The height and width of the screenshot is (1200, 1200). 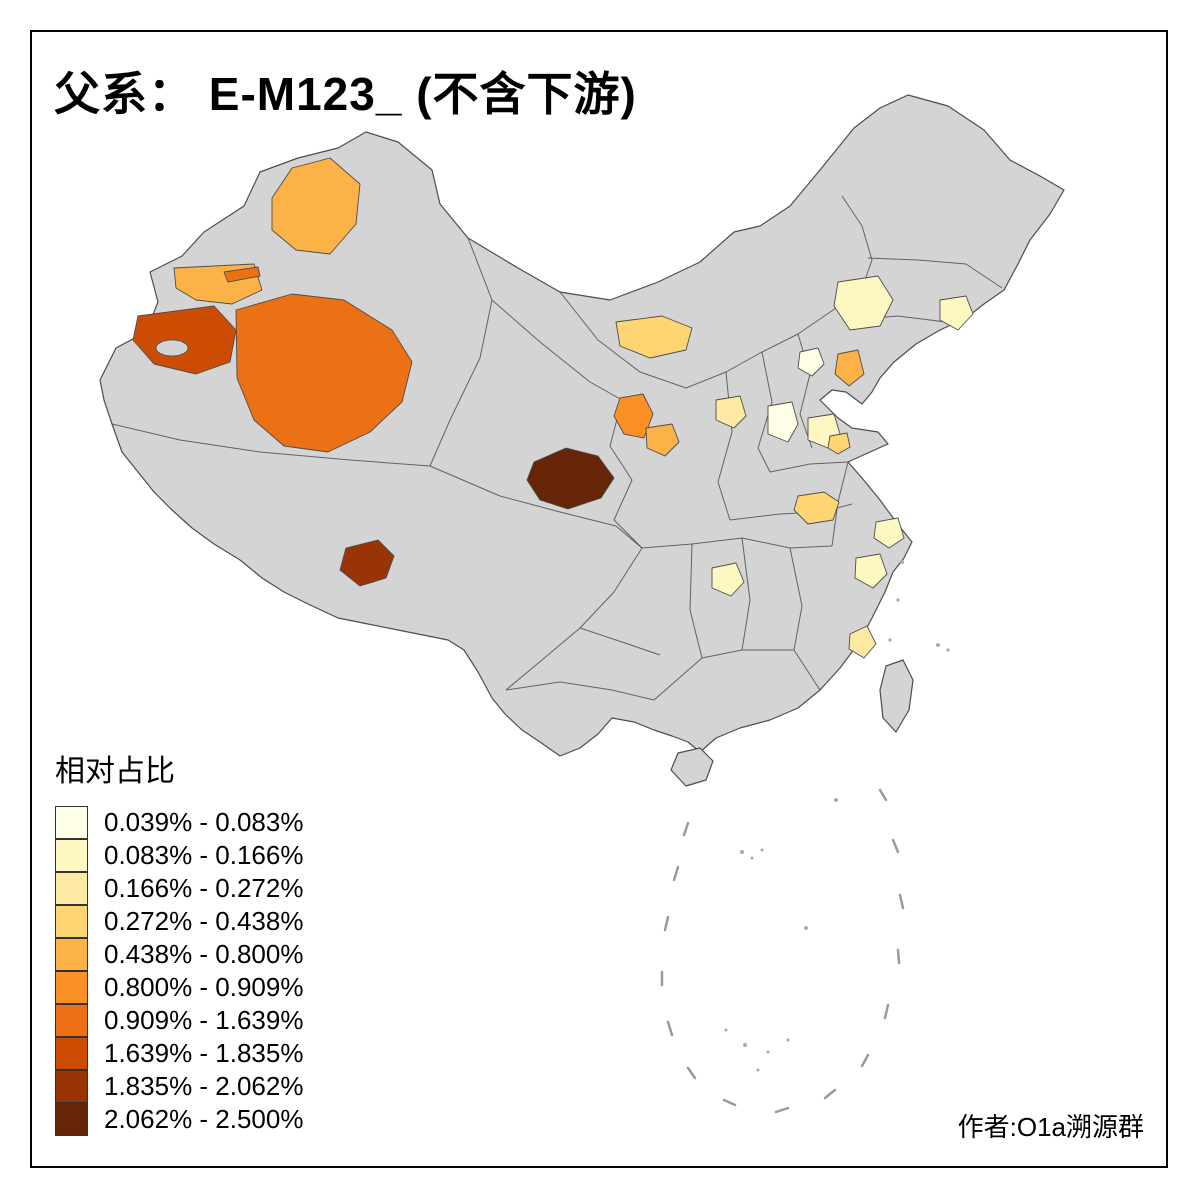 I want to click on legend-label: 0.272% - 0.438%, so click(x=204, y=921).